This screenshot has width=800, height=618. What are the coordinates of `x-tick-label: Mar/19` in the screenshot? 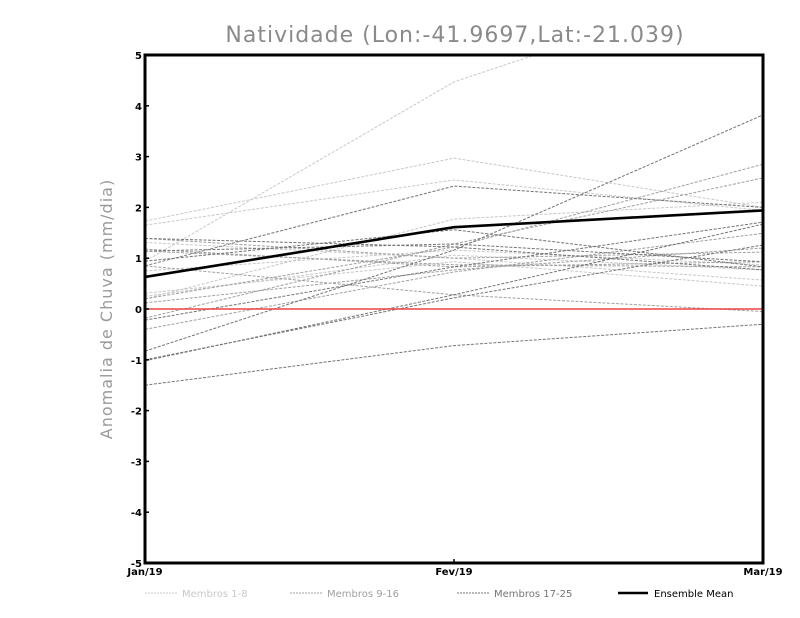 It's located at (762, 572).